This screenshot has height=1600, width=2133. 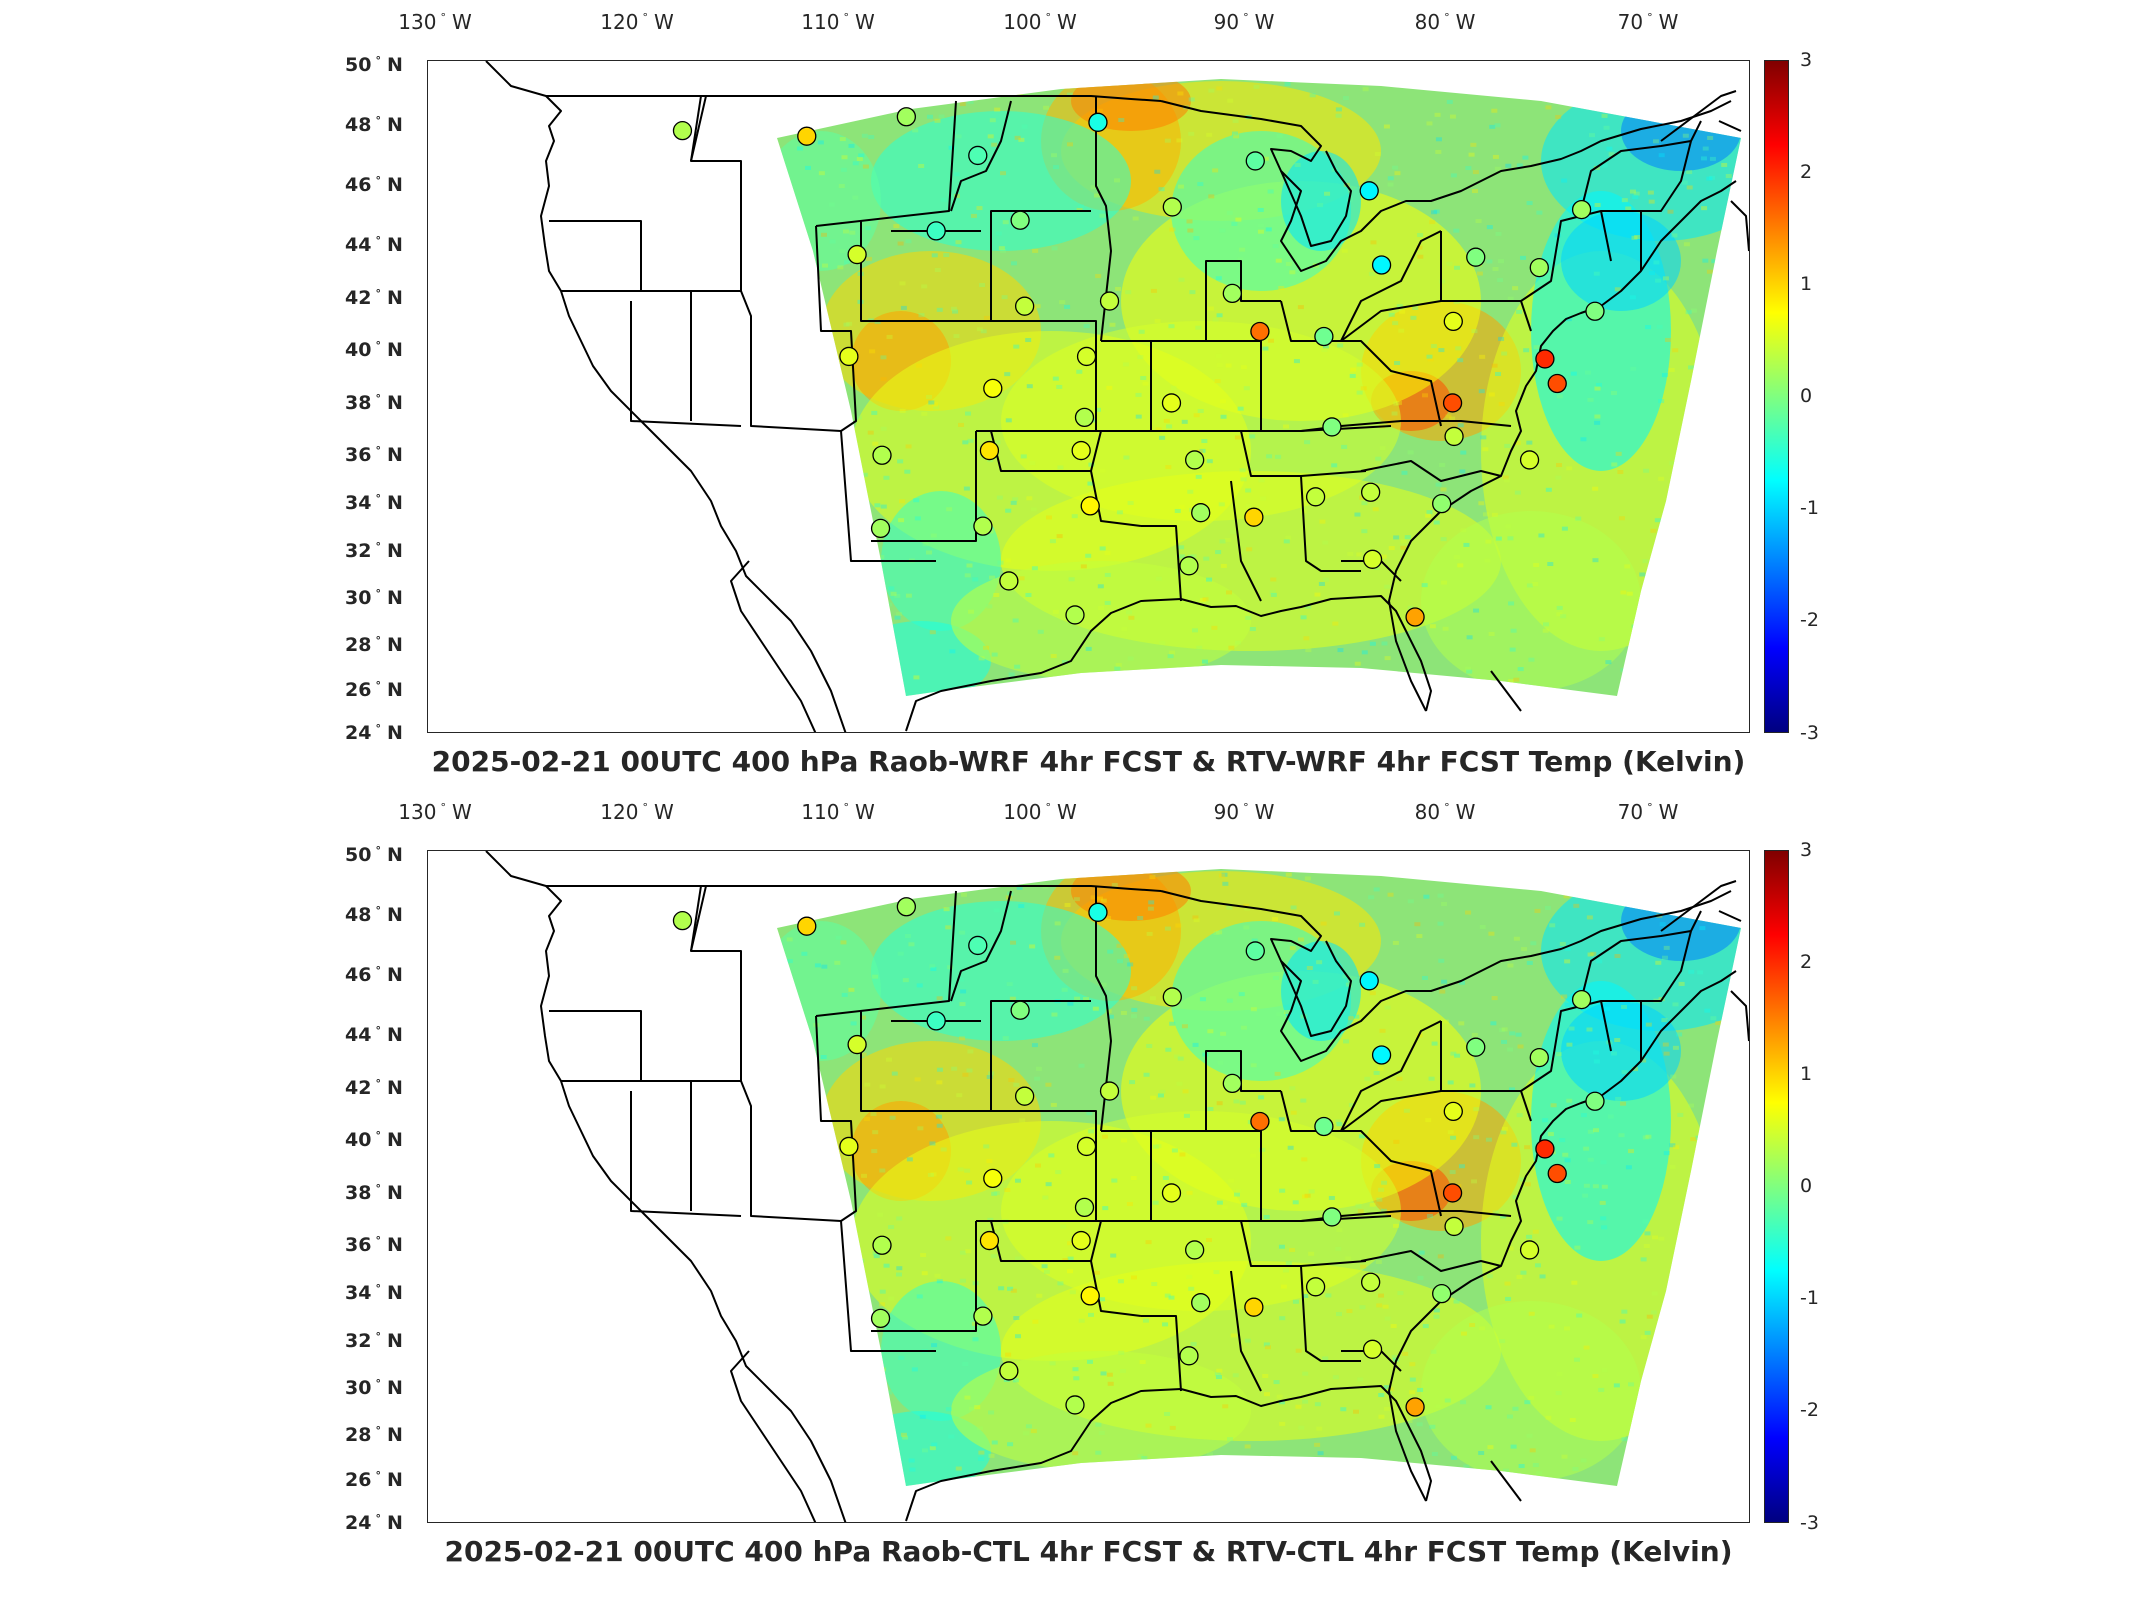 I want to click on longitude-tick-label: 80 ° W, so click(x=1445, y=812).